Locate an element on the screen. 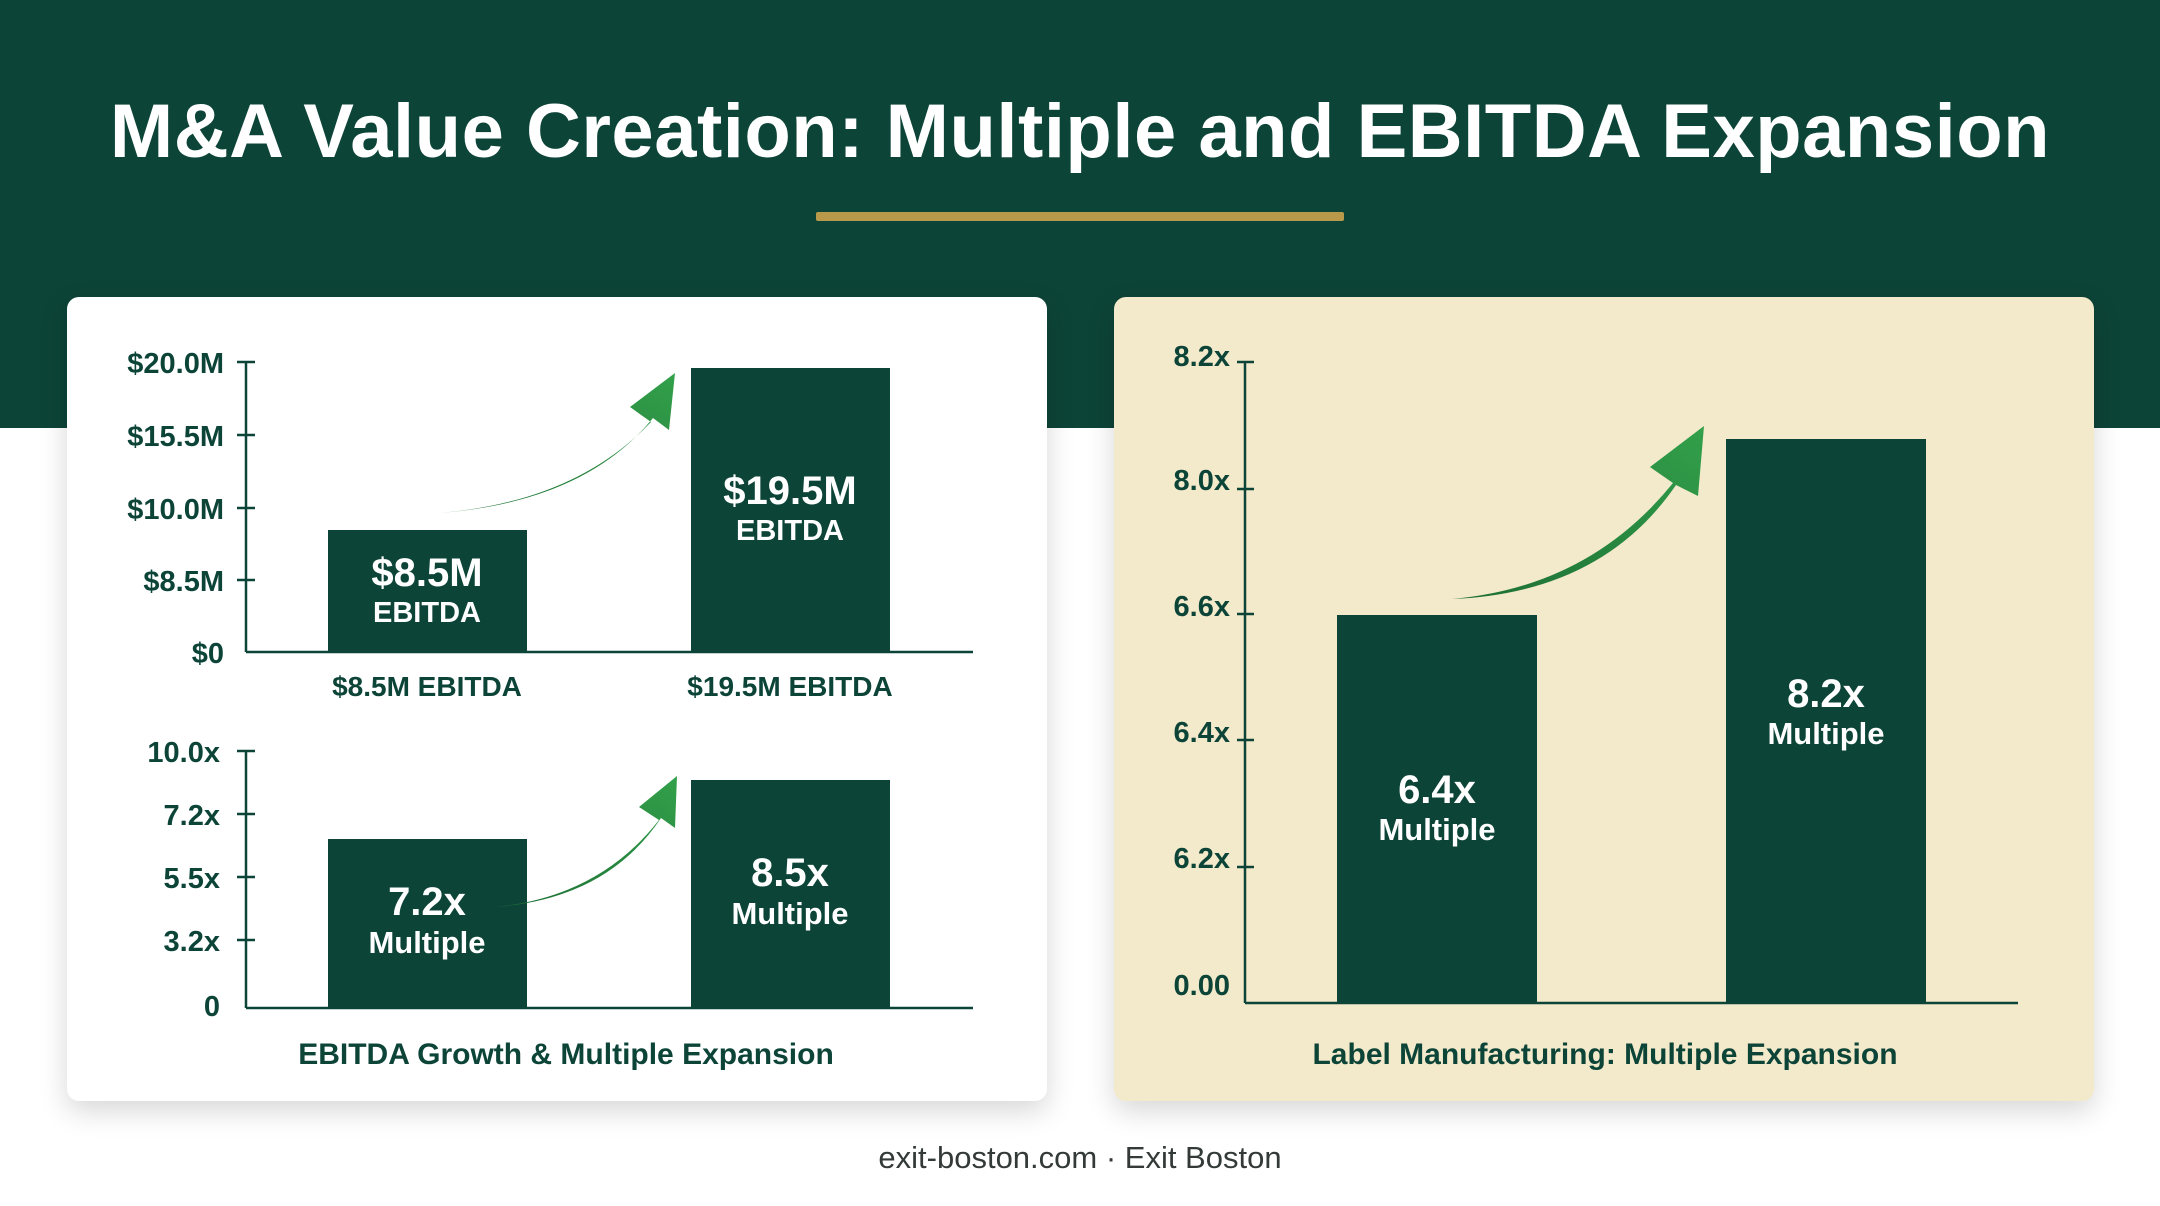  multiple-bar-7-2x is located at coordinates (427, 923).